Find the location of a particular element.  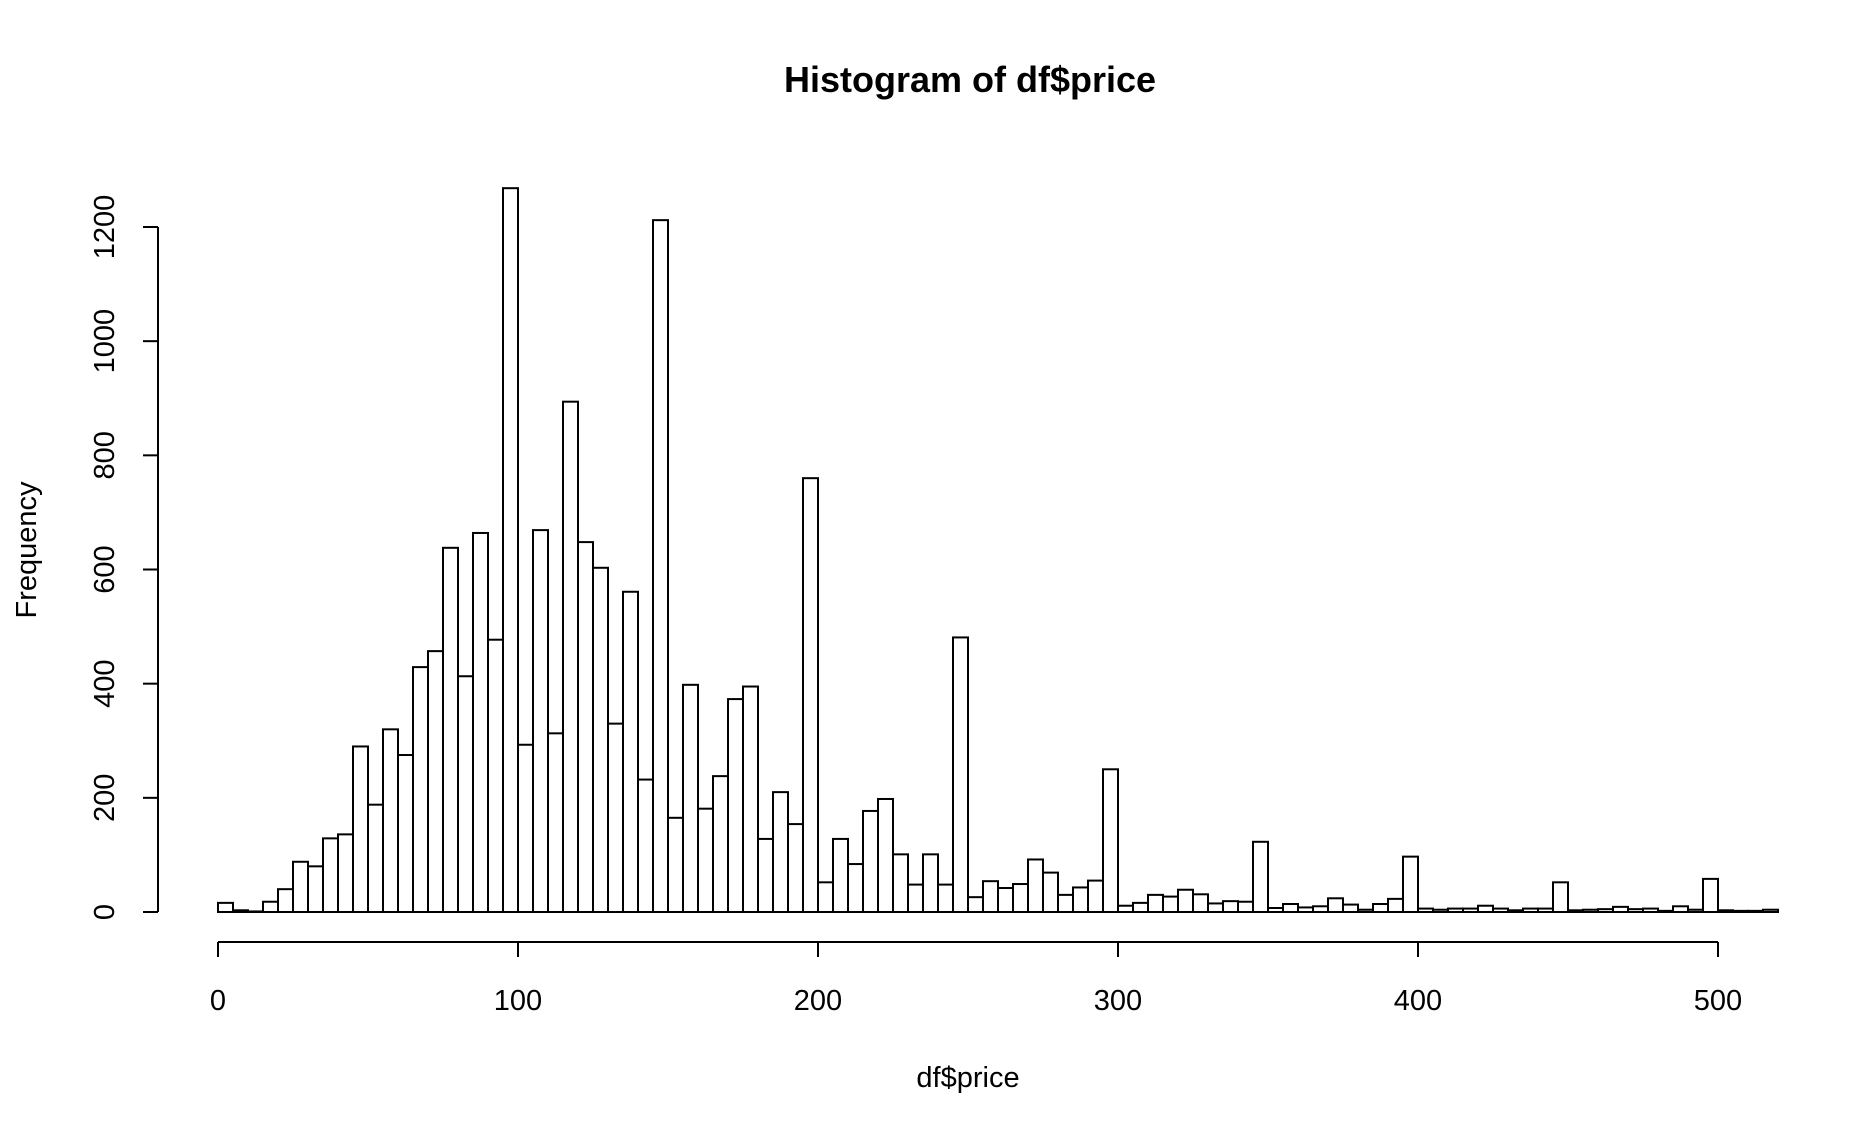

y-tick-label: 1000 is located at coordinates (105, 341).